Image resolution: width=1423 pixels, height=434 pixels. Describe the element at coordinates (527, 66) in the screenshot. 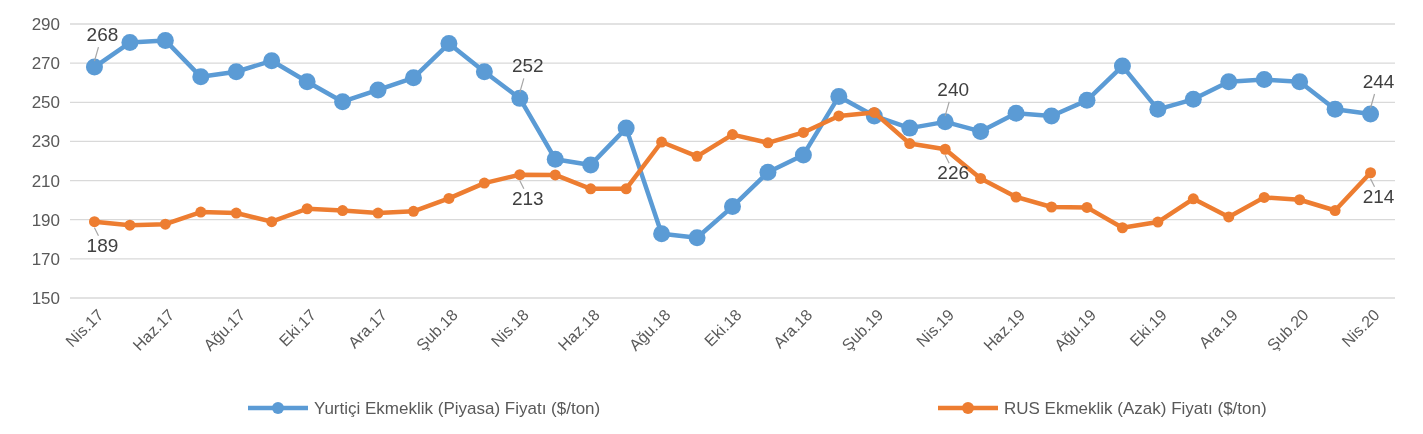

I see `data-label: 252` at that location.